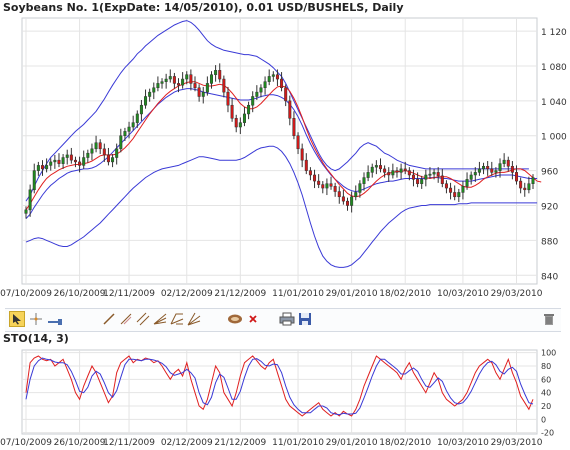 The image size is (570, 450). I want to click on stochastic-lines, so click(279, 386).